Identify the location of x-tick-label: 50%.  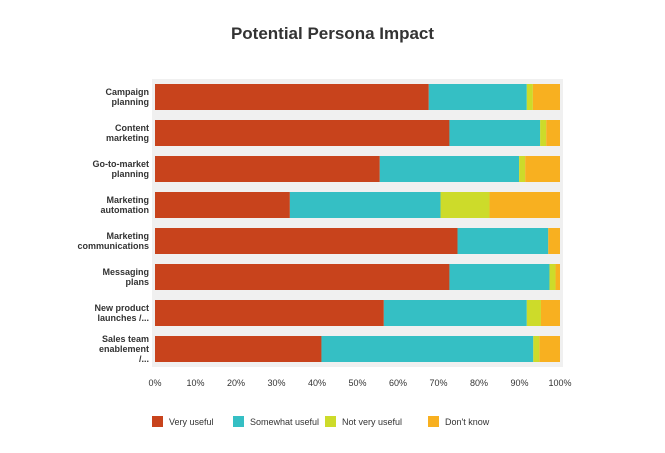
(357, 383).